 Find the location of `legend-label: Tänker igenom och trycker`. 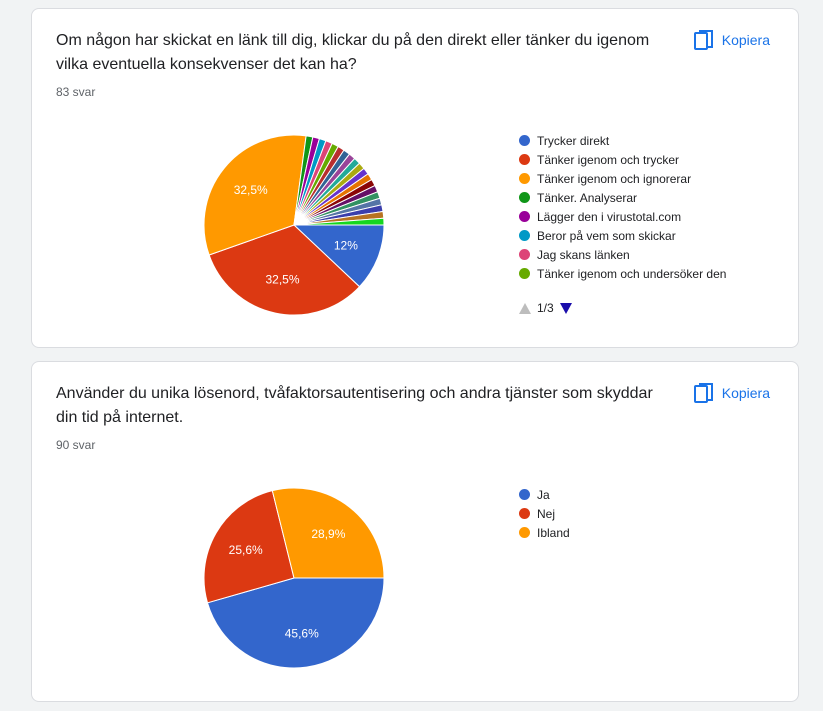

legend-label: Tänker igenom och trycker is located at coordinates (608, 159).